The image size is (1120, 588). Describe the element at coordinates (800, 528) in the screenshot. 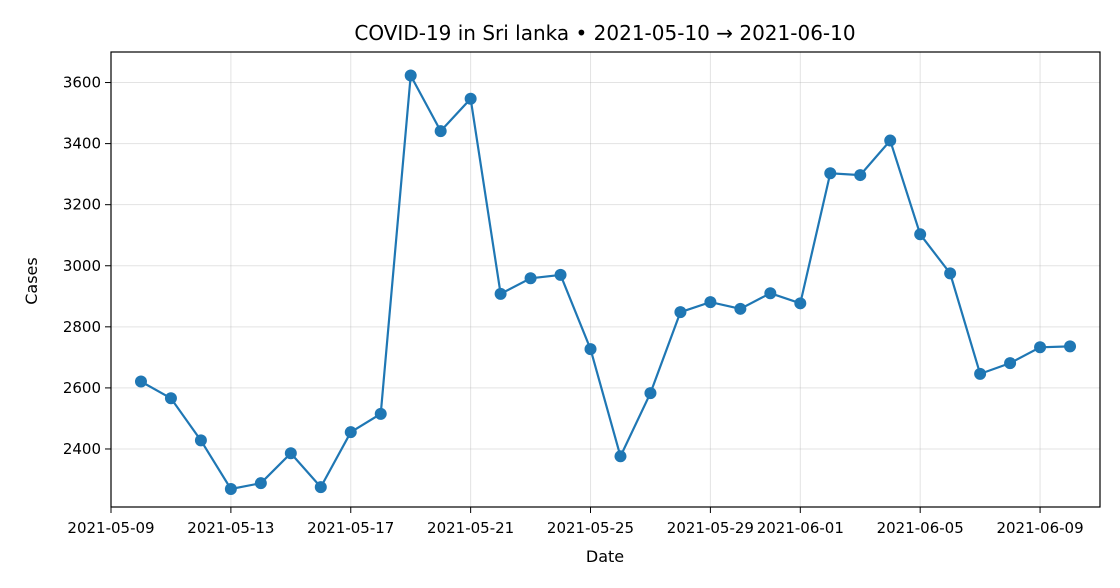

I see `x-tick-label: 2021-06-01` at that location.